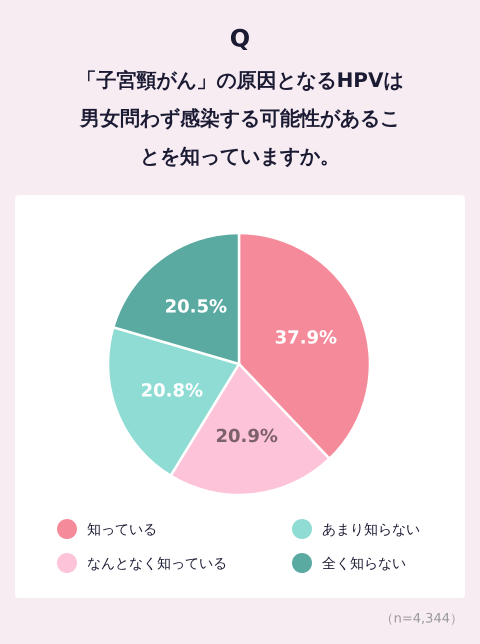  Describe the element at coordinates (306, 337) in the screenshot. I see `data-label: 37.9%` at that location.